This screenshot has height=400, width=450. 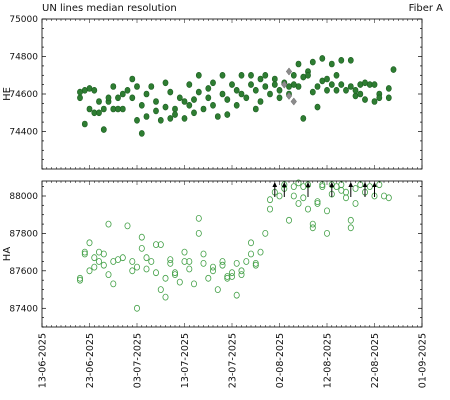 I want to click on y-axis-label: HE, so click(x=7, y=94).